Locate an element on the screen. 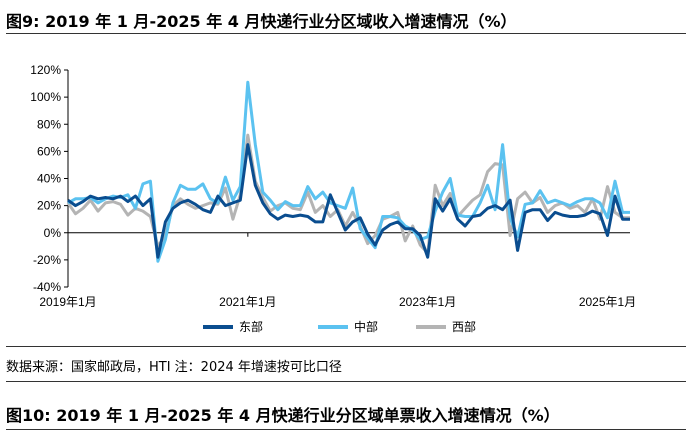 Image resolution: width=692 pixels, height=443 pixels. y-tick-label: 40% is located at coordinates (49, 179).